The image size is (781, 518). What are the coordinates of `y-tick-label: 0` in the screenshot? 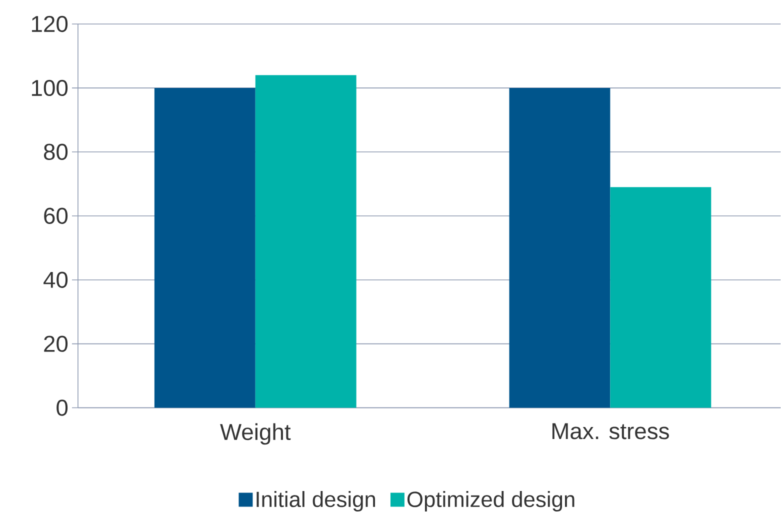 It's located at (62, 408).